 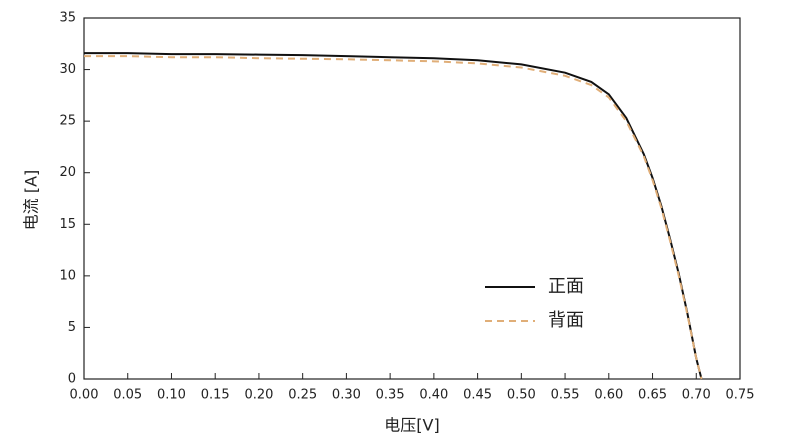 I want to click on y-tick-label: 35, so click(x=67, y=18).